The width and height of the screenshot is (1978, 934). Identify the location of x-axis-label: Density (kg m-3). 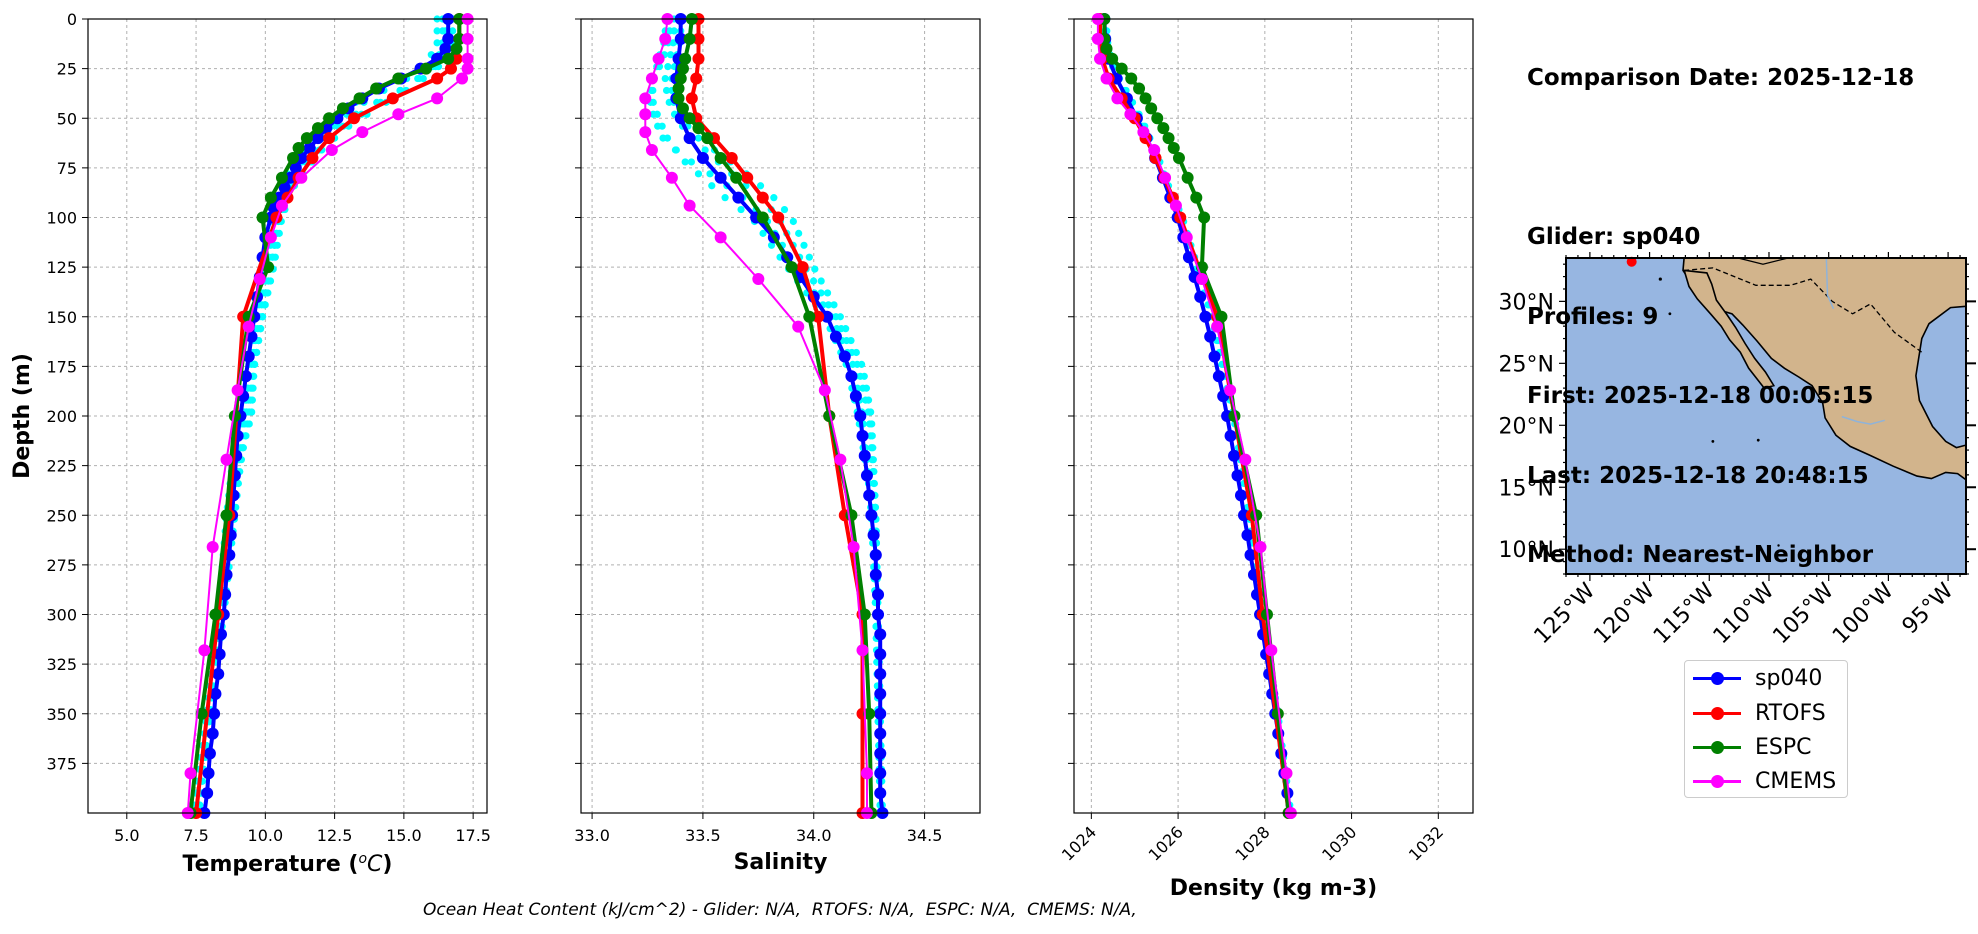
(1274, 888).